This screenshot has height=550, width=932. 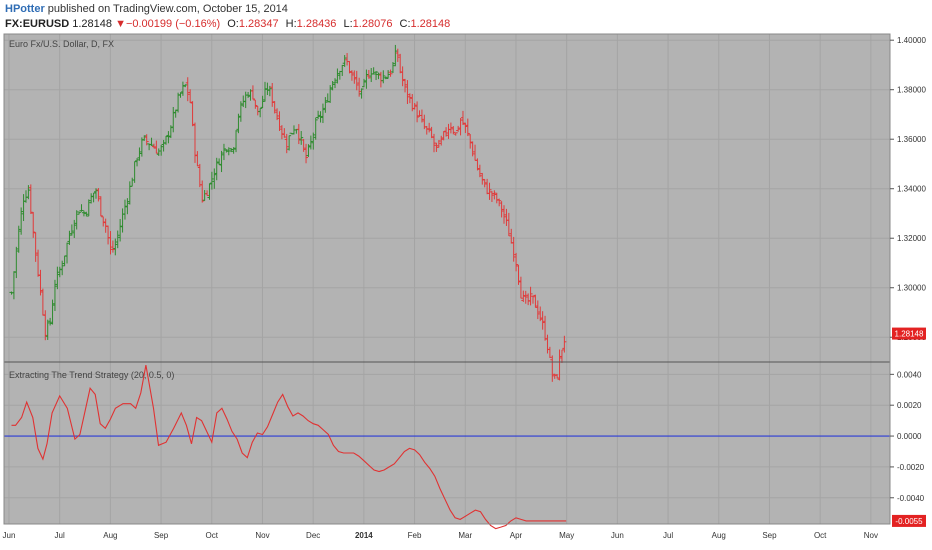 What do you see at coordinates (120, 24) in the screenshot?
I see `down-arrow-icon: ▼` at bounding box center [120, 24].